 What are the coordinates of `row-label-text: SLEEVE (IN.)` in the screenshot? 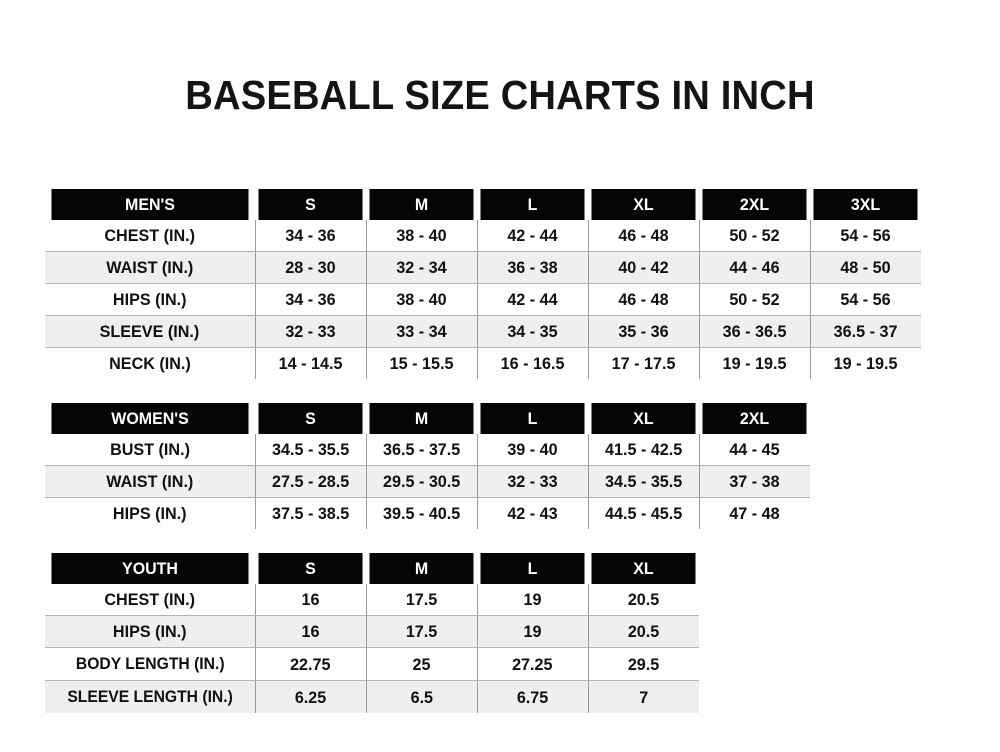 It's located at (149, 331).